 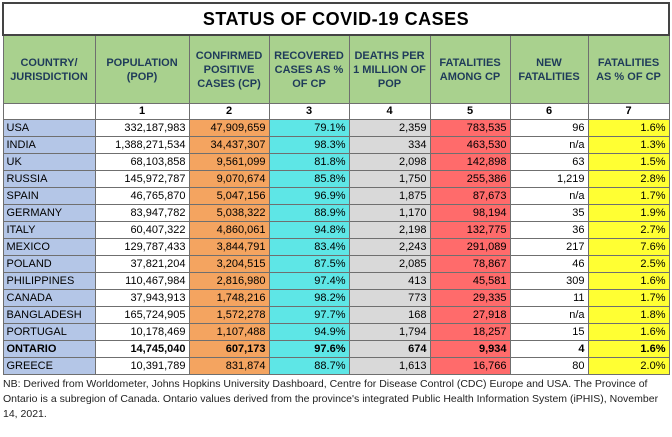 What do you see at coordinates (229, 162) in the screenshot?
I see `confirmed-cases-cell: 9,561,099` at bounding box center [229, 162].